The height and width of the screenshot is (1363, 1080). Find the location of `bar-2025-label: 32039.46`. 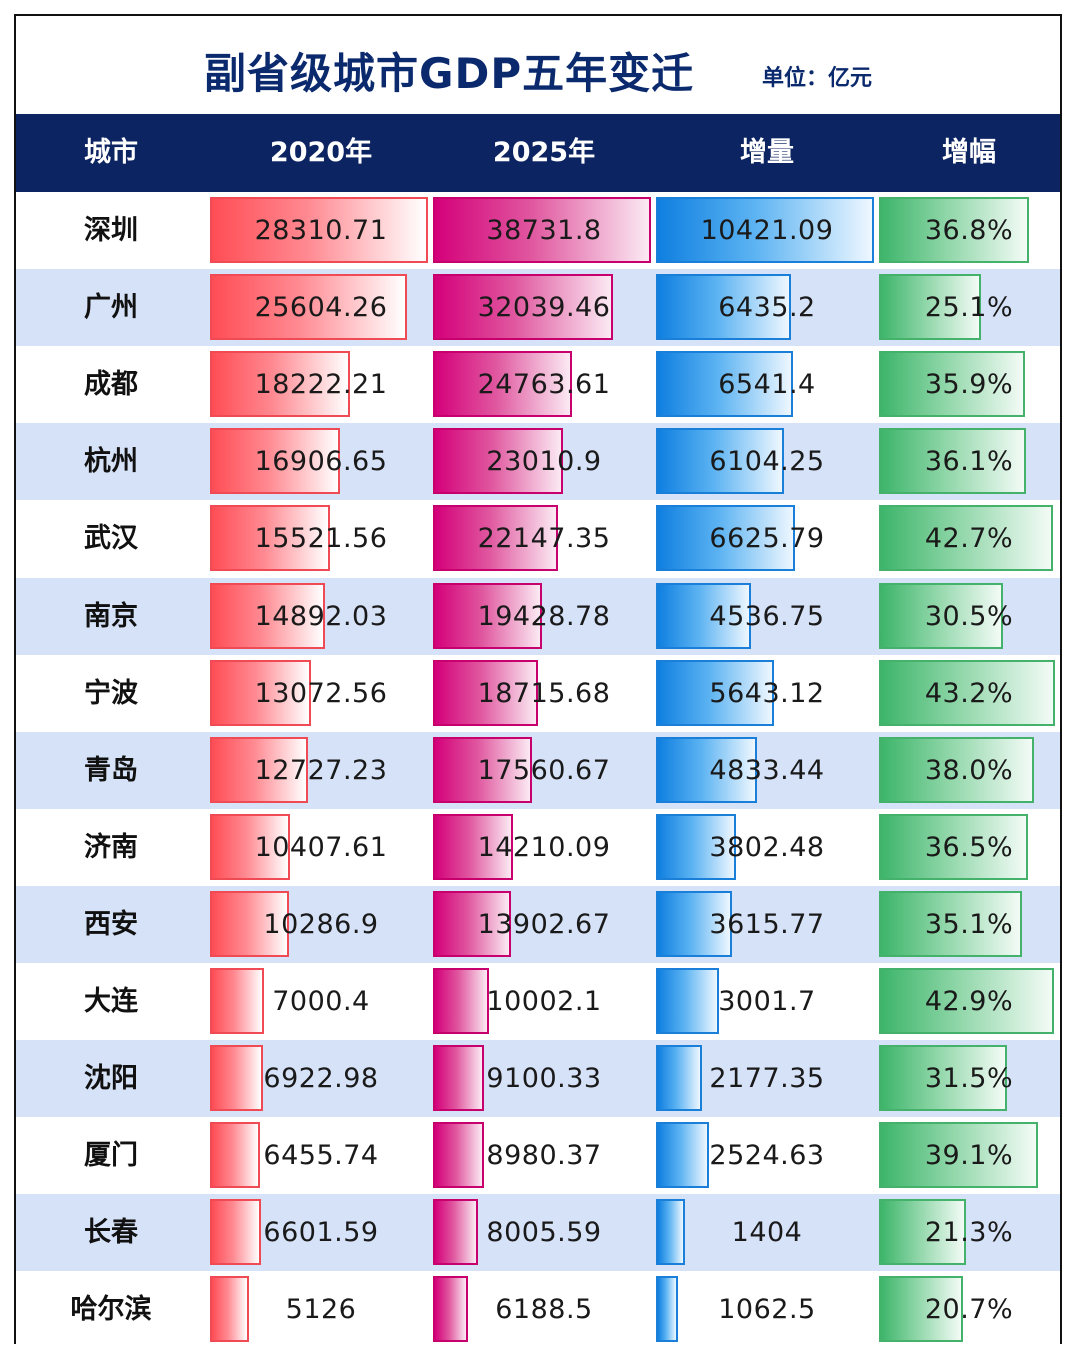

bar-2025-label: 32039.46 is located at coordinates (544, 308).